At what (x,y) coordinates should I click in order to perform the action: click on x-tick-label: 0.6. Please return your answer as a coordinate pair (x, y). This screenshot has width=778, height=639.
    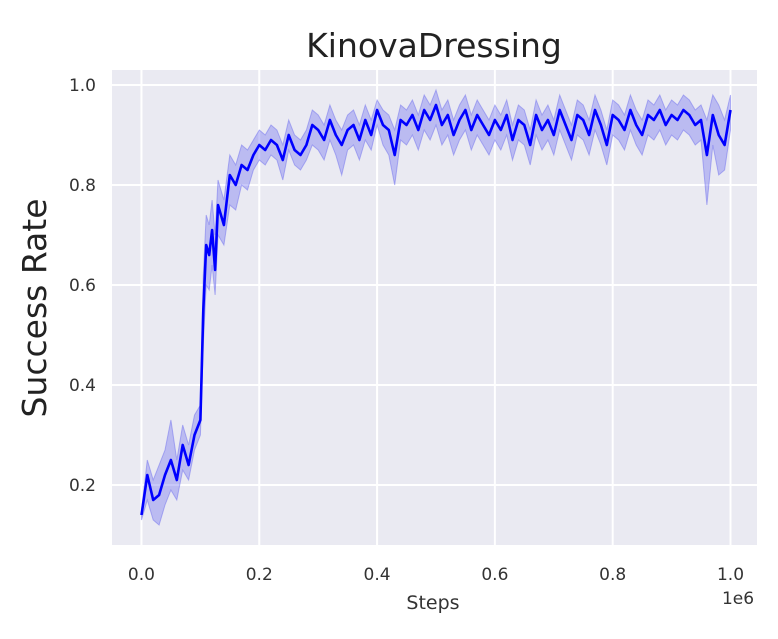
    Looking at the image, I should click on (494, 575).